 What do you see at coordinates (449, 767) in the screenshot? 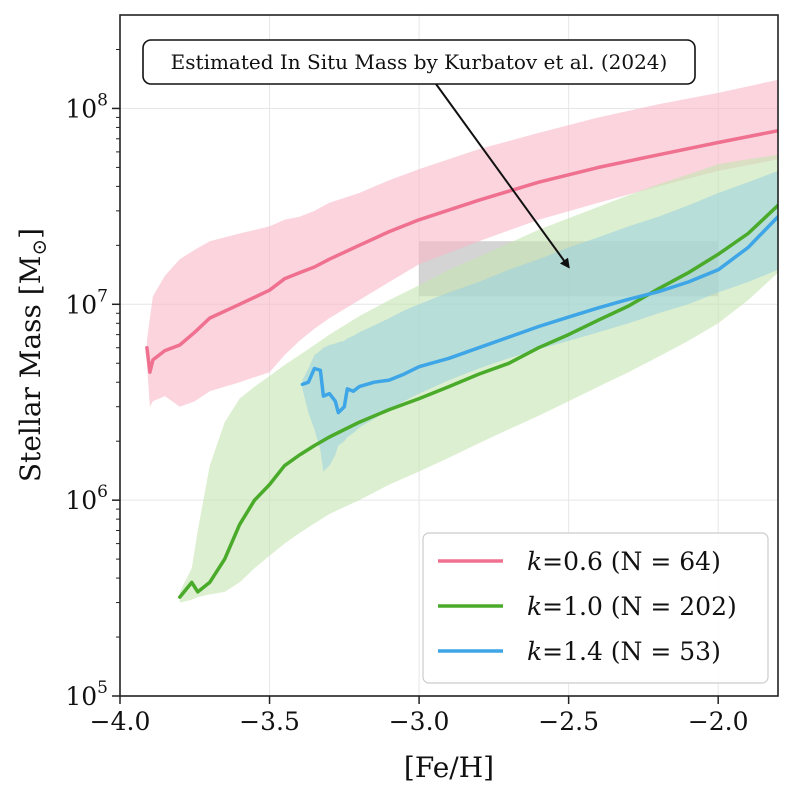
I see `x-axis-label: [Fe/H]` at bounding box center [449, 767].